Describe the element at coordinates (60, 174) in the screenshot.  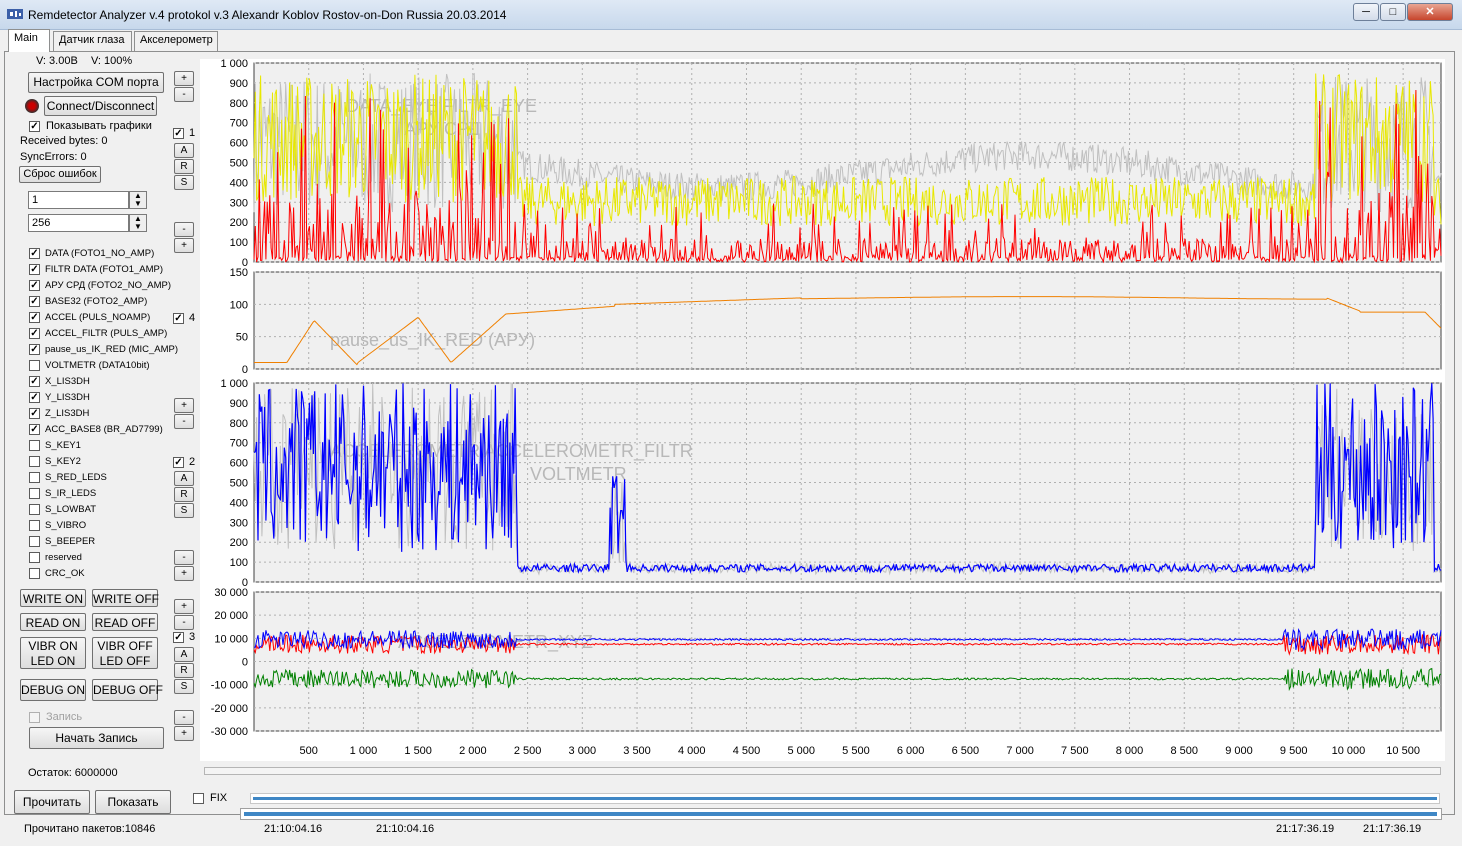
I see `reset-errors-button: Сброс ошибок` at that location.